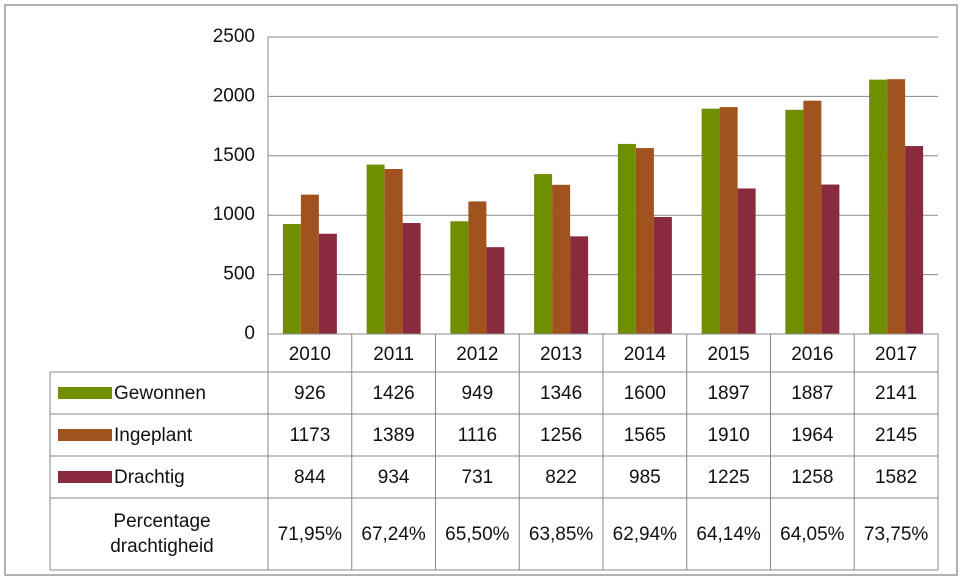  Describe the element at coordinates (153, 435) in the screenshot. I see `legend-label: Ingeplant` at that location.